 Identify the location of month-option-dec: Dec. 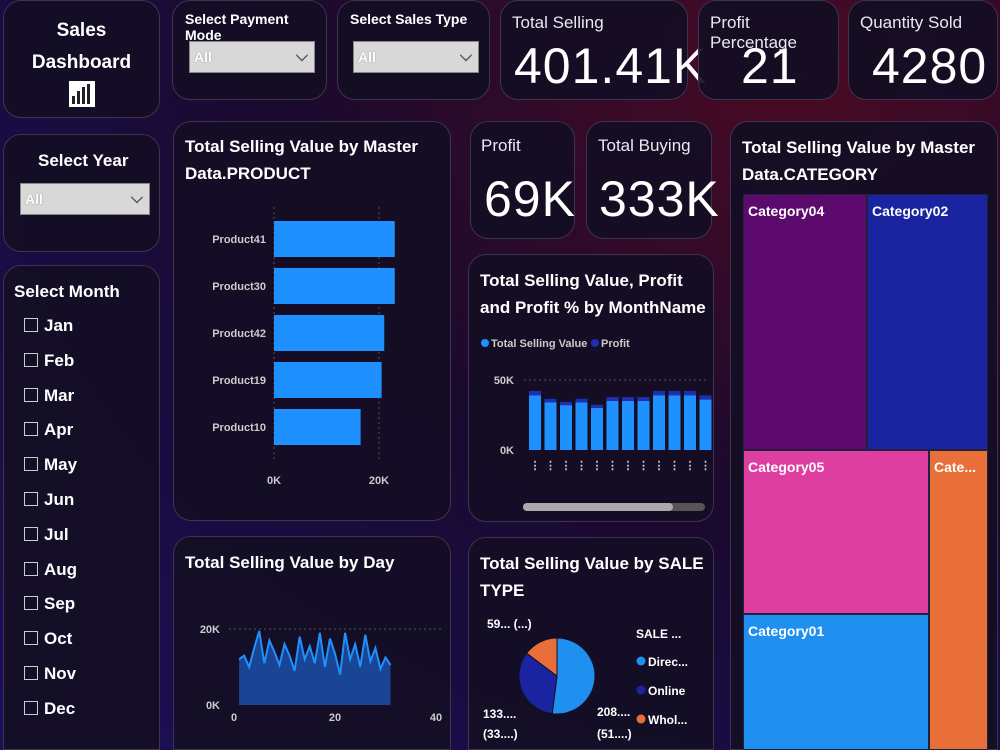
(49, 709).